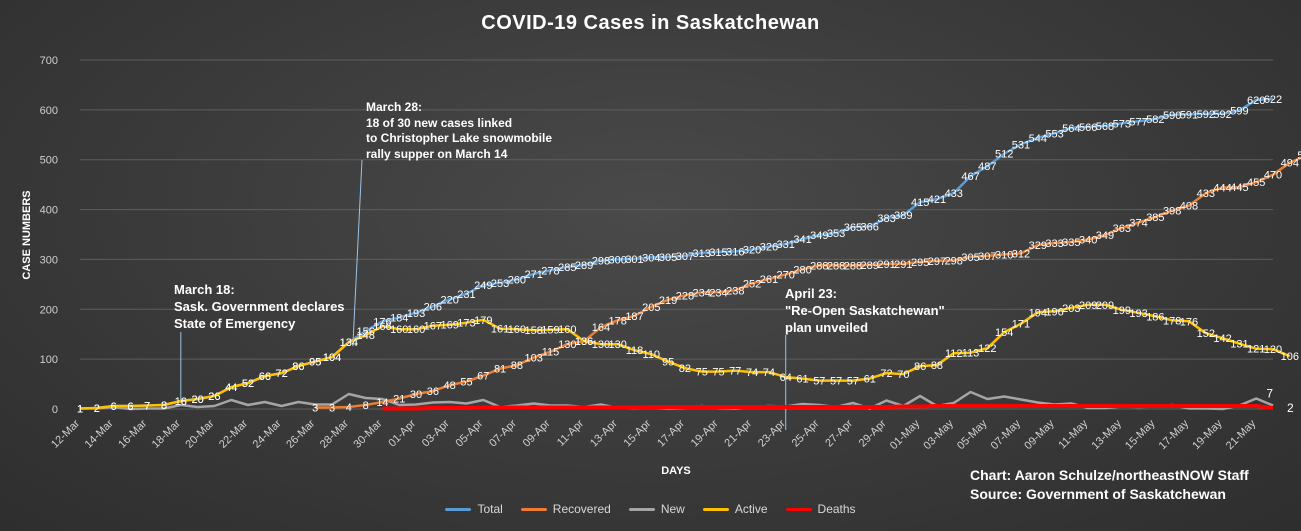  What do you see at coordinates (735, 291) in the screenshot?
I see `data-label: 238` at bounding box center [735, 291].